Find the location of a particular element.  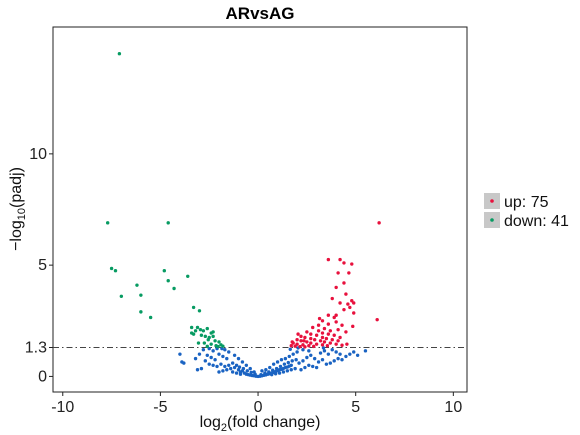

x-axis-title-subscript: 2 is located at coordinates (224, 428).